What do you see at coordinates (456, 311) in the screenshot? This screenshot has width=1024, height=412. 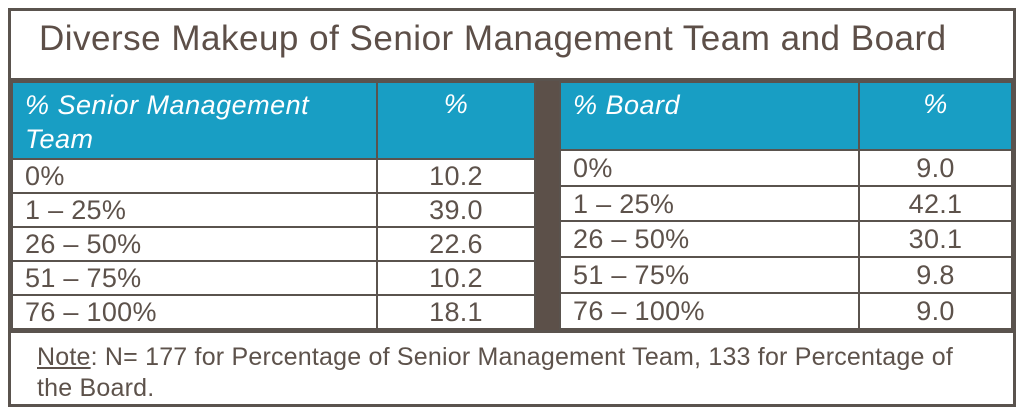 I see `range-value: 18.1` at bounding box center [456, 311].